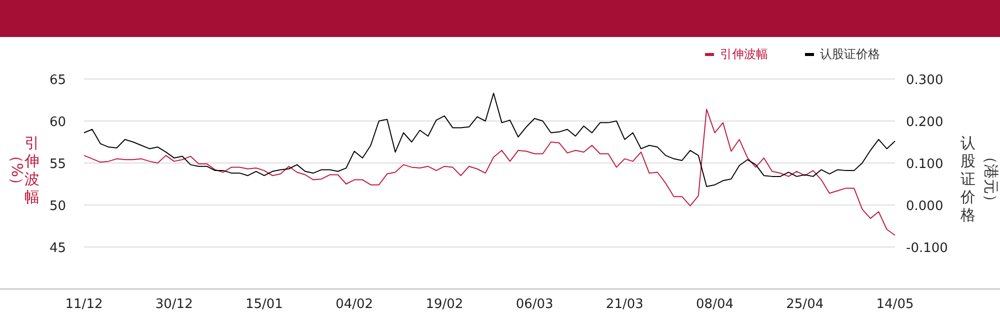 The height and width of the screenshot is (324, 1000). I want to click on y-tick-label: 55, so click(57, 164).